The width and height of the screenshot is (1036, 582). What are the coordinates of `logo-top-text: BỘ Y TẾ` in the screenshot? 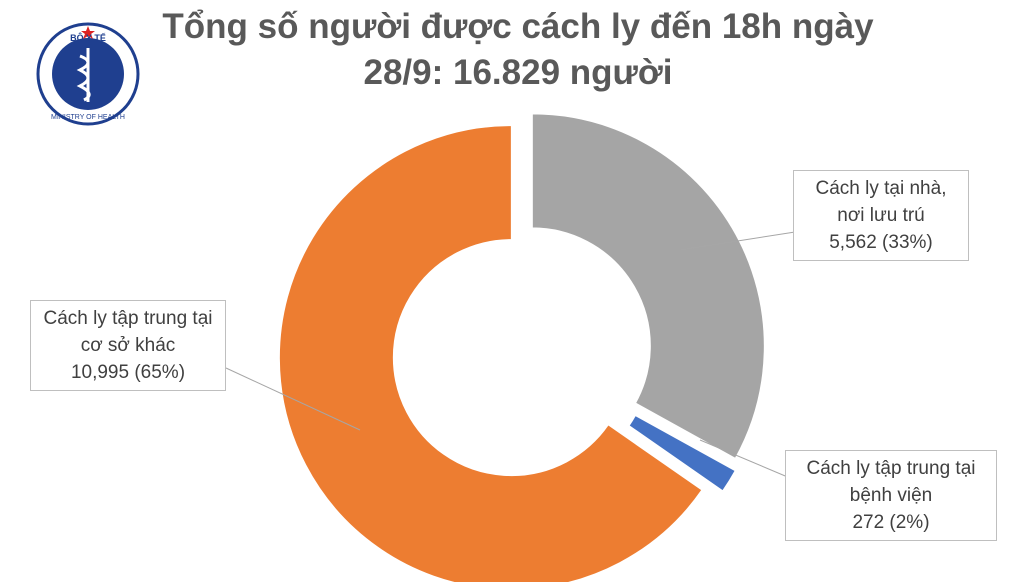 It's located at (88, 37).